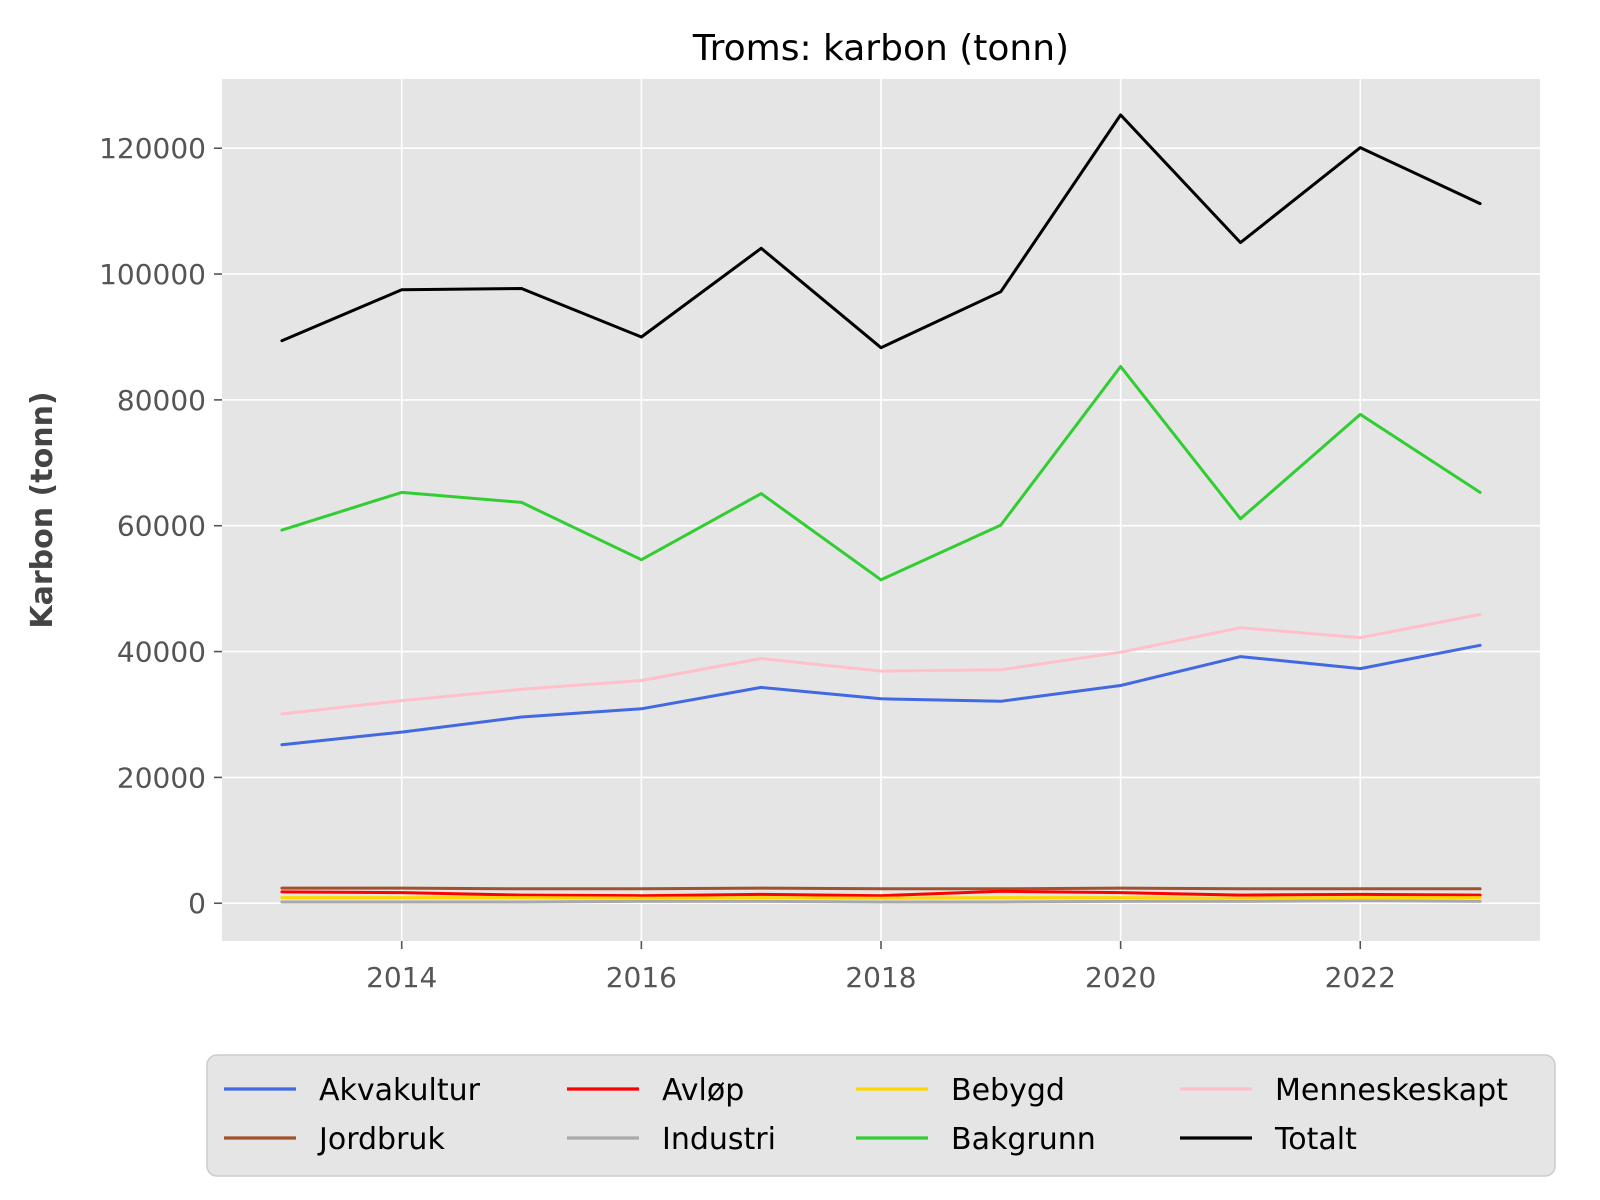 The width and height of the screenshot is (1600, 1200). What do you see at coordinates (1008, 1090) in the screenshot?
I see `legend-label-bebygd: Bebygd` at bounding box center [1008, 1090].